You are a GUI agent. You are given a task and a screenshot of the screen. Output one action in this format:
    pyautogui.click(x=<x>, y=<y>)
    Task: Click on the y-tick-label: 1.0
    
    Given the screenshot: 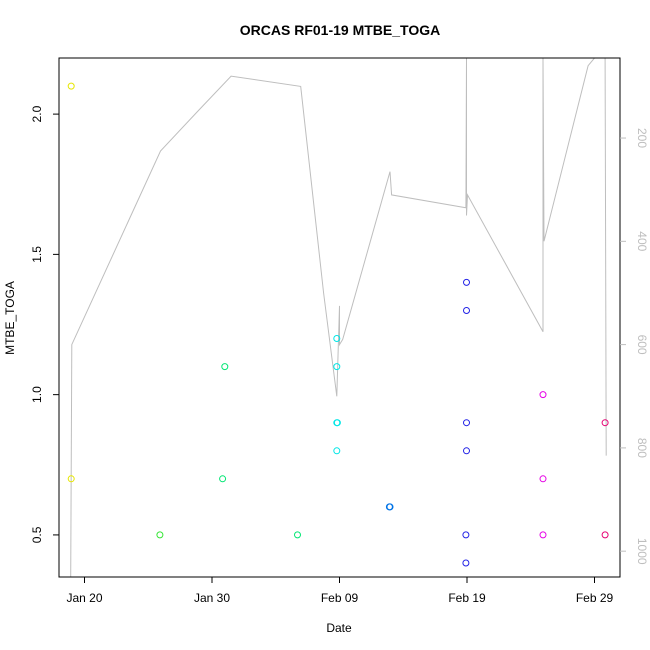 What is the action you would take?
    pyautogui.click(x=37, y=394)
    